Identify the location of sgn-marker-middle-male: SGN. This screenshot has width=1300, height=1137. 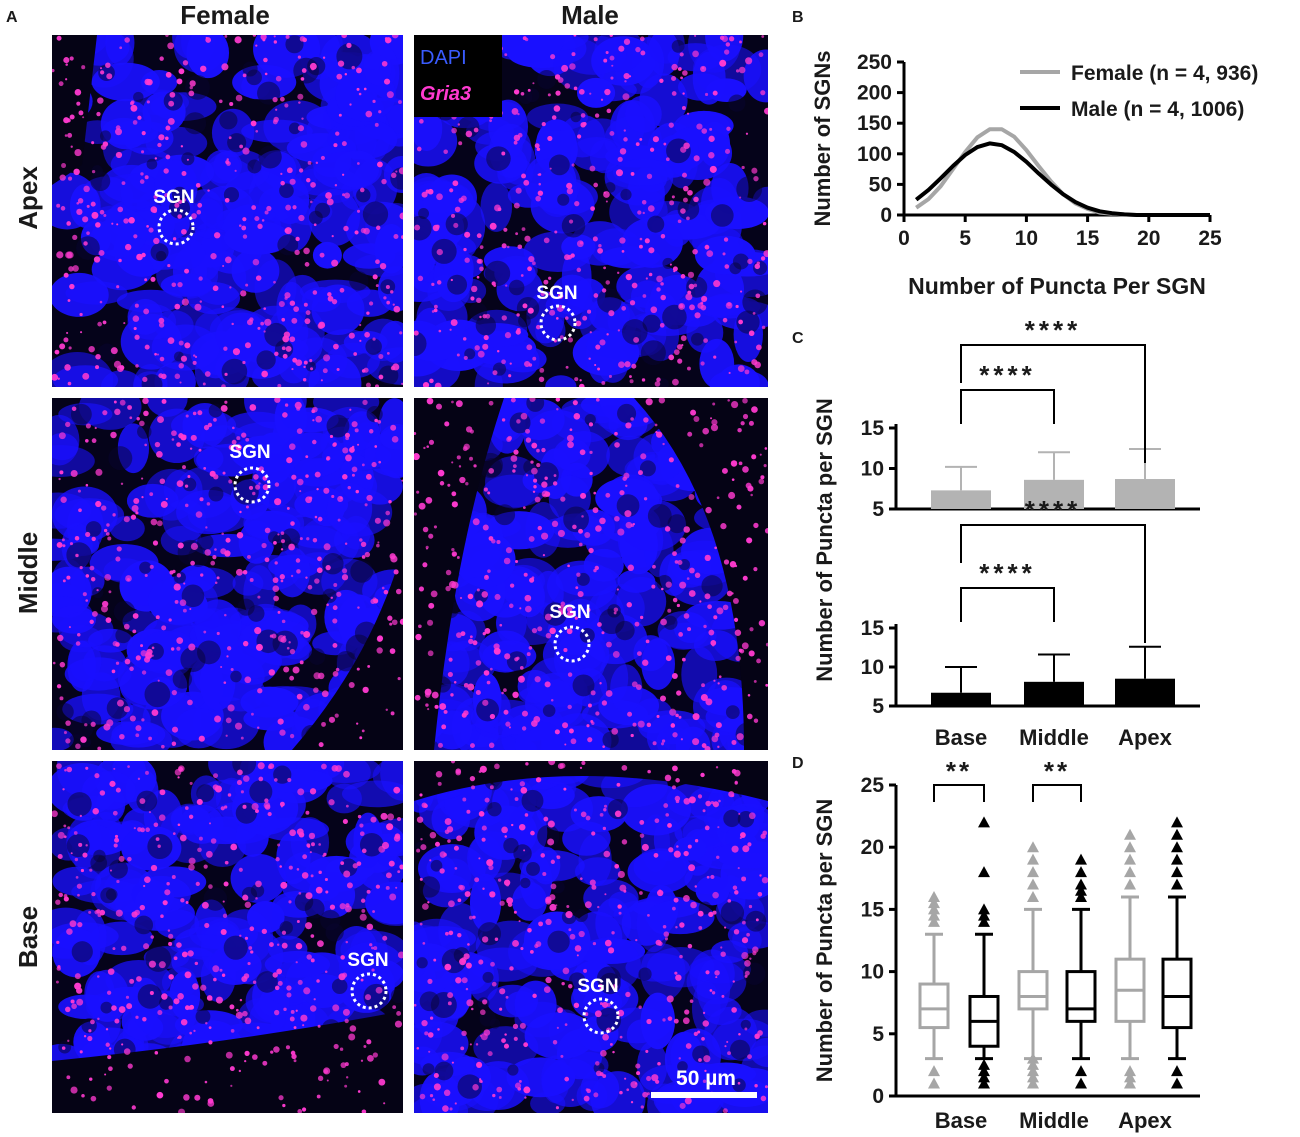
(570, 632).